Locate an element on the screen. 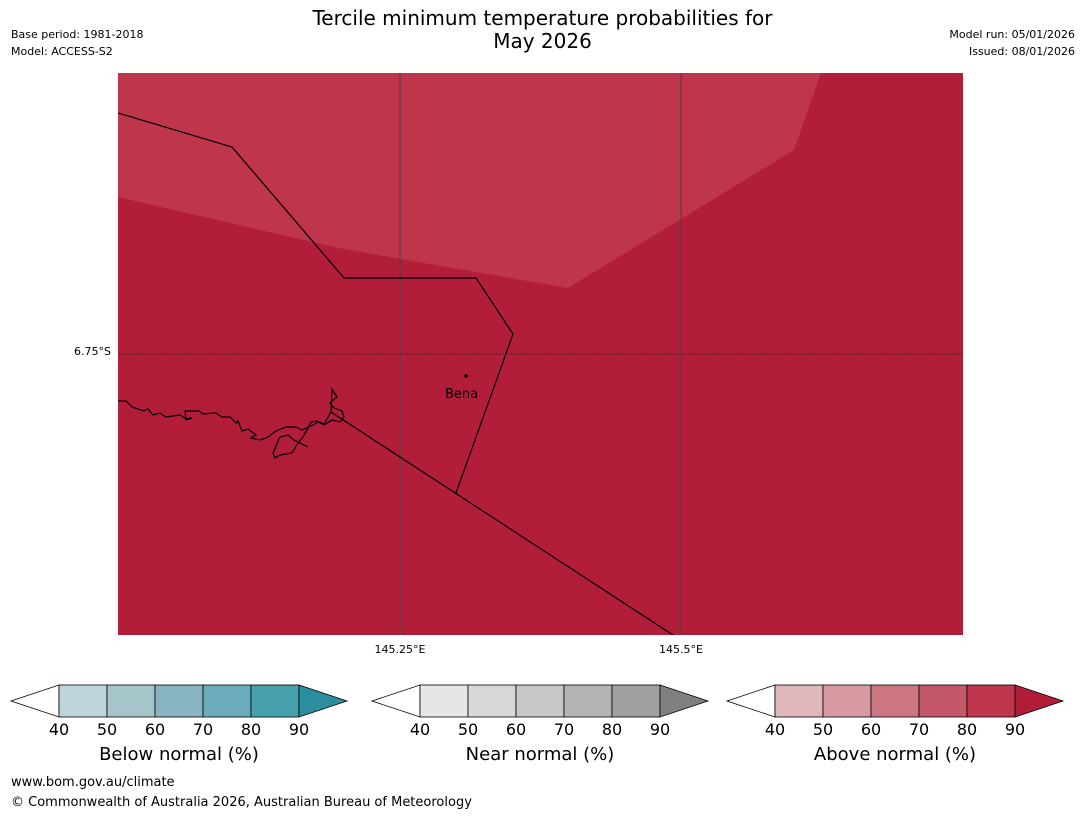  colorbar-near-normal: 40 50 60 70 80 90 Near normal (%) is located at coordinates (540, 739).